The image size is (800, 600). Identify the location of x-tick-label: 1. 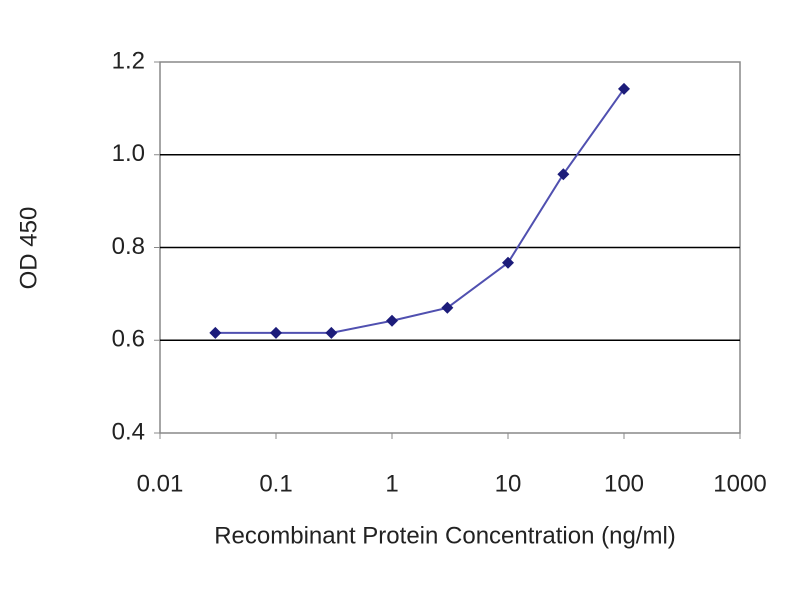
(391, 483).